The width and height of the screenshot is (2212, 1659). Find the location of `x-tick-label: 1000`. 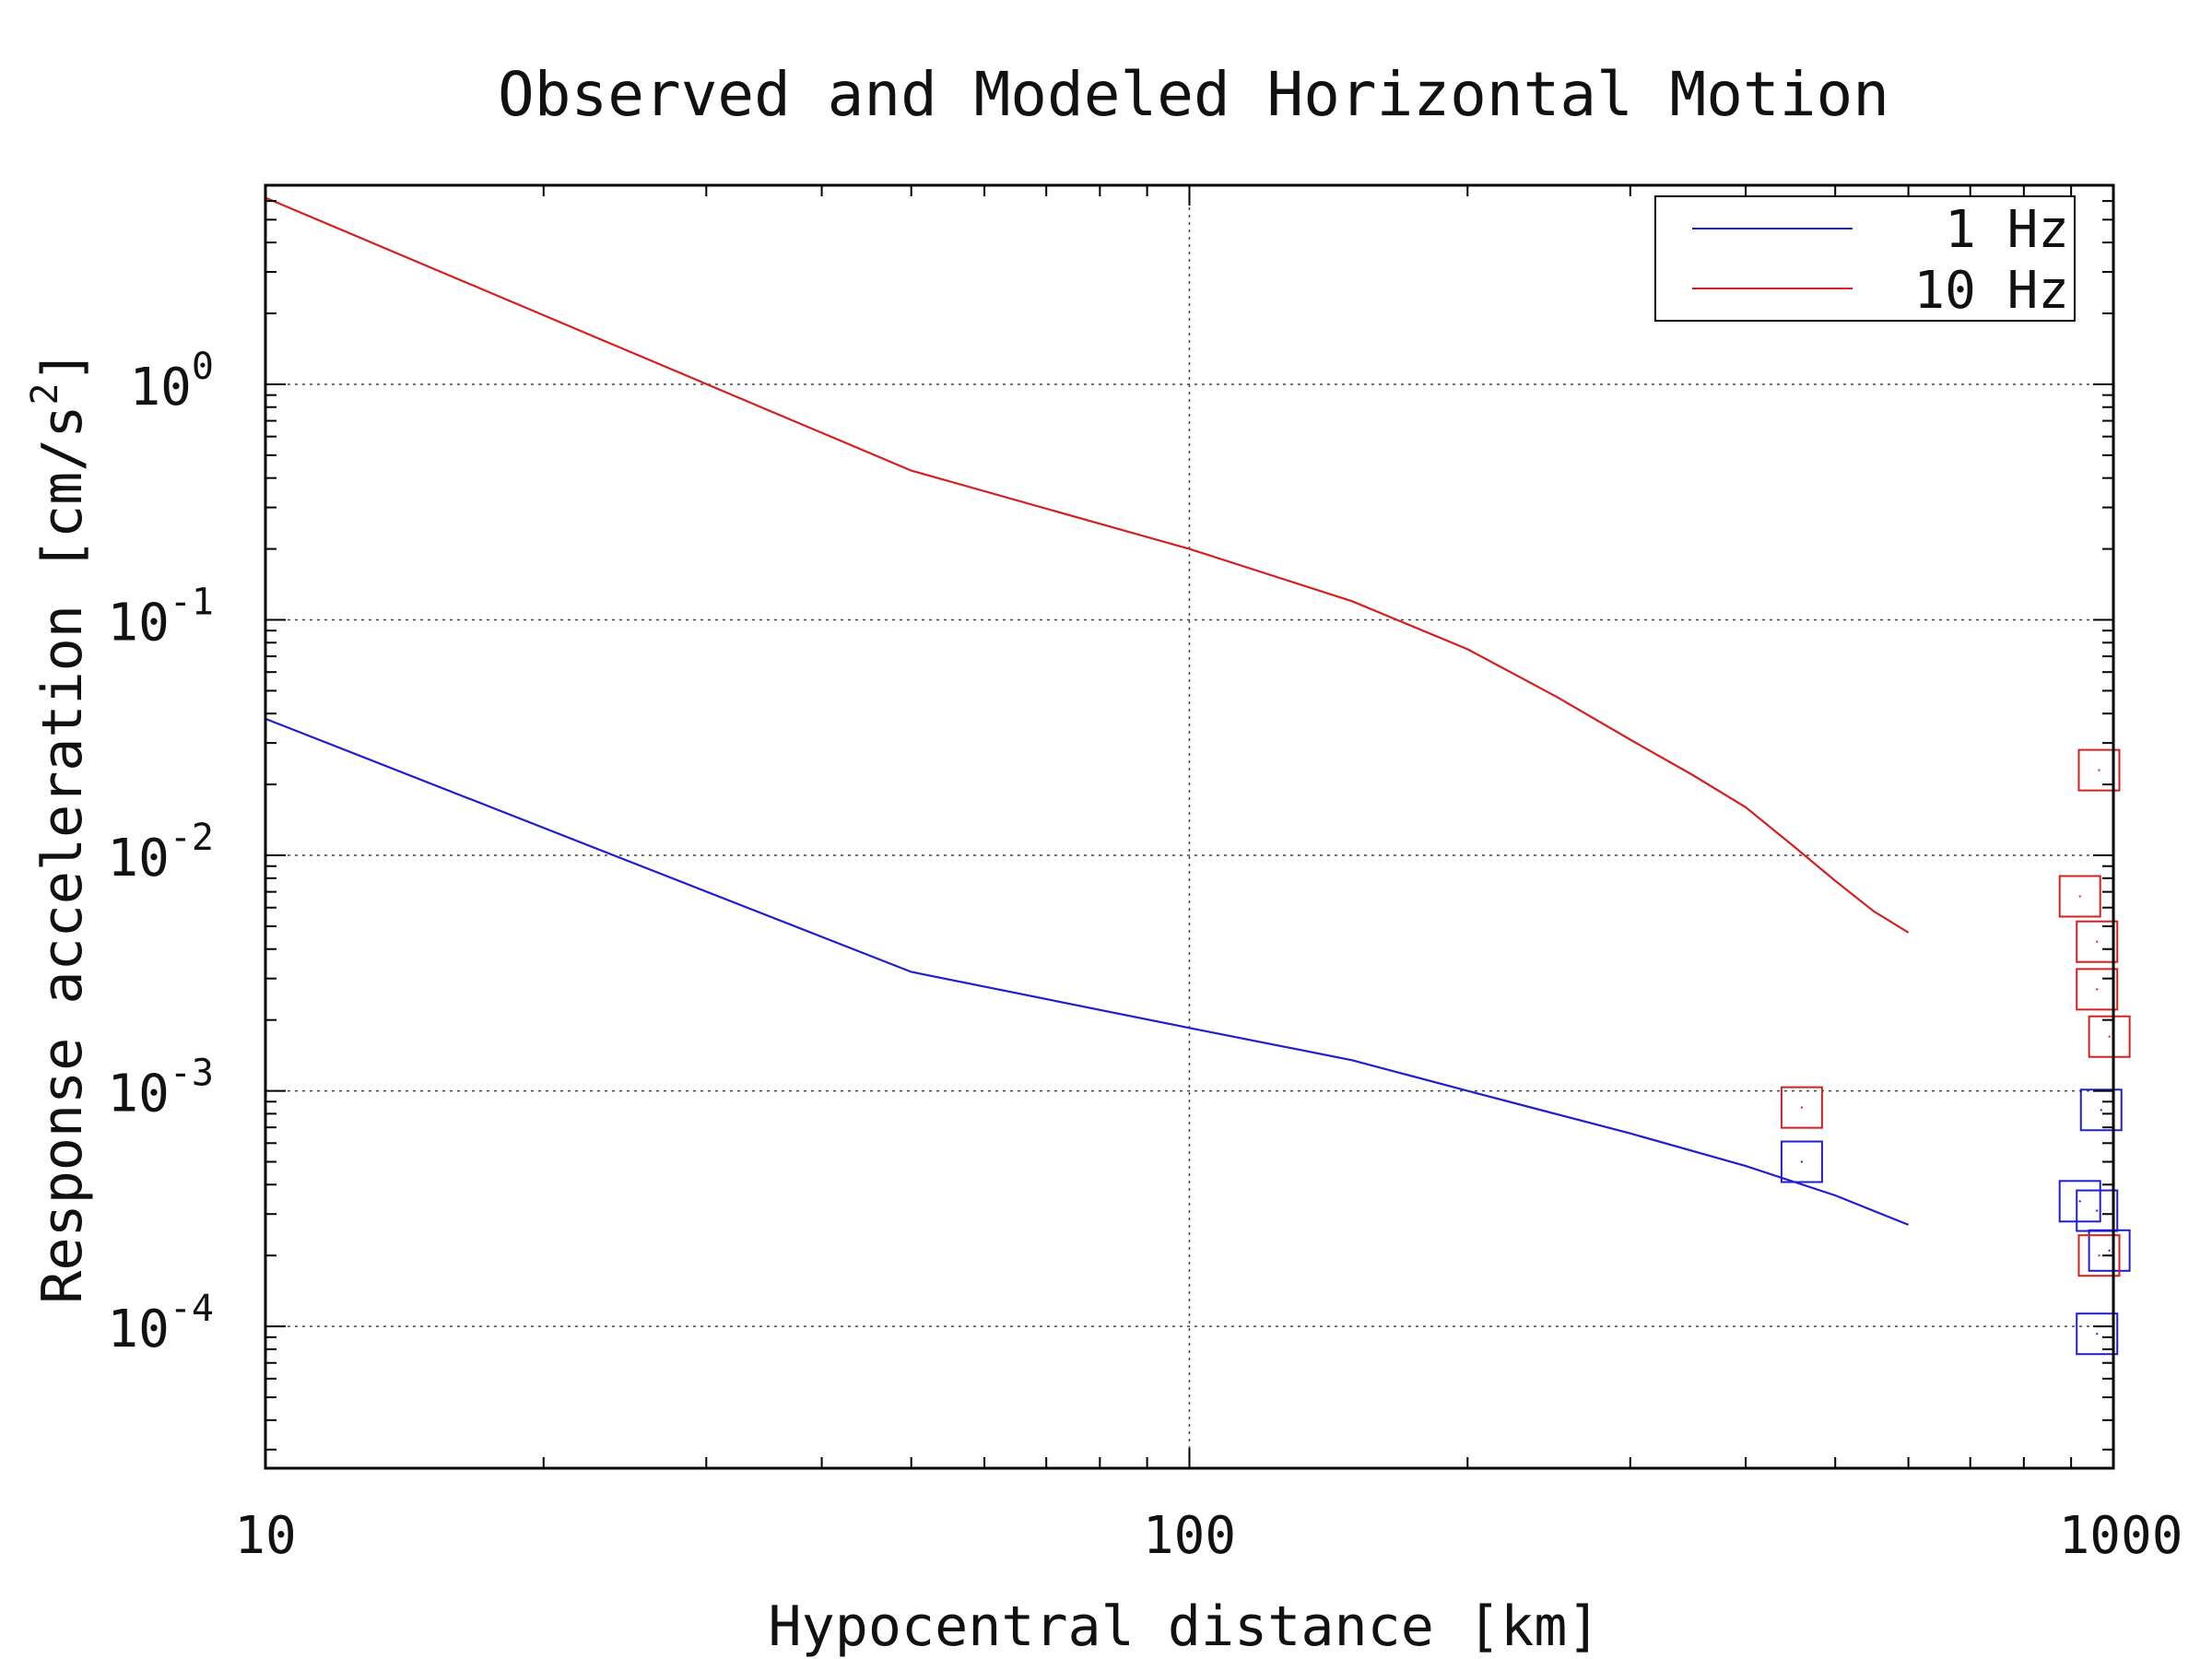

x-tick-label: 1000 is located at coordinates (2121, 1536).